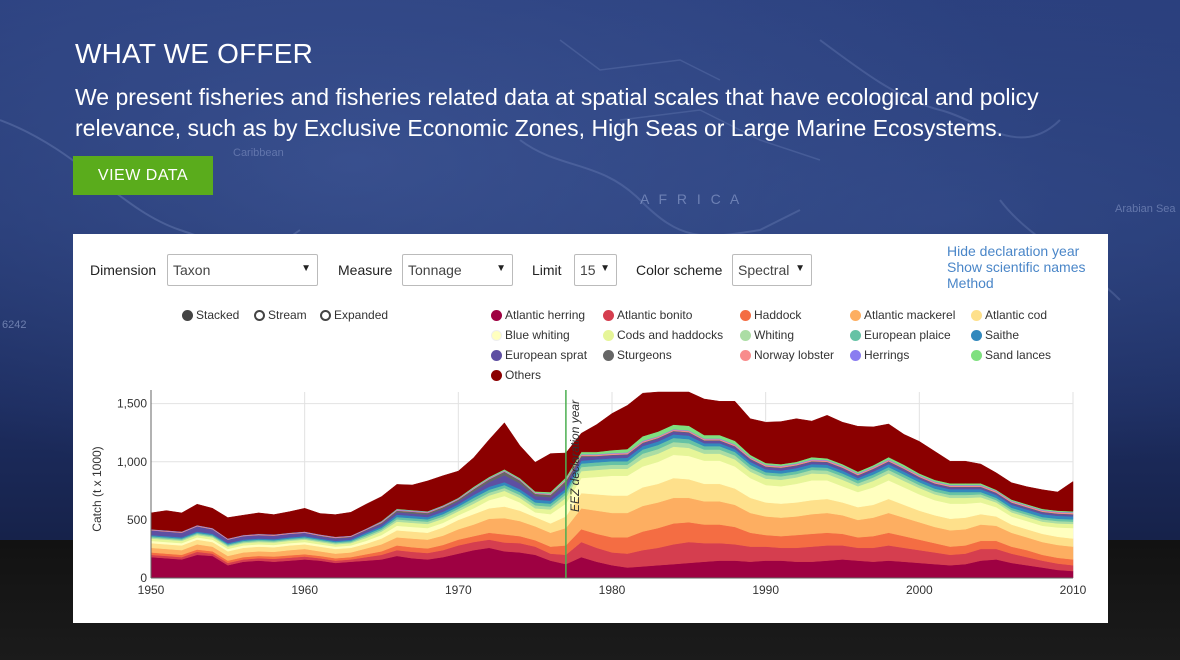 This screenshot has width=1180, height=660. I want to click on measure-select: Tonnage ▼, so click(457, 270).